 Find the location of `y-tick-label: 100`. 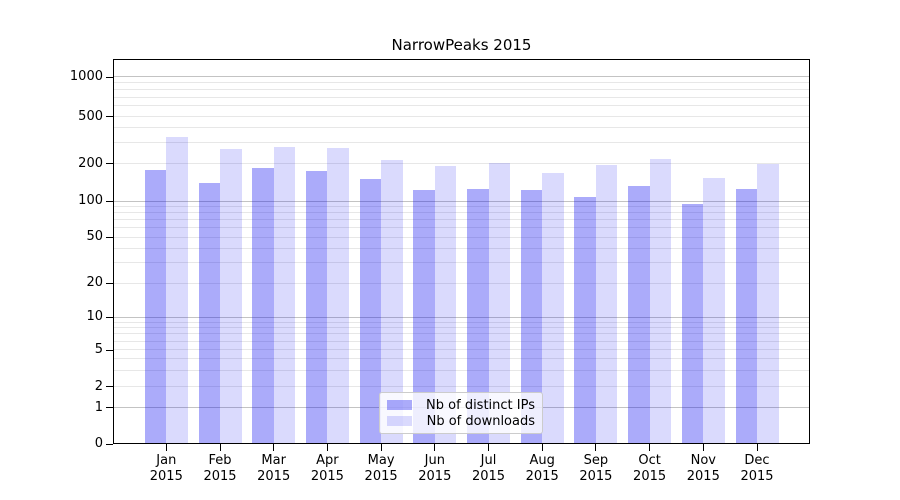

y-tick-label: 100 is located at coordinates (90, 201).